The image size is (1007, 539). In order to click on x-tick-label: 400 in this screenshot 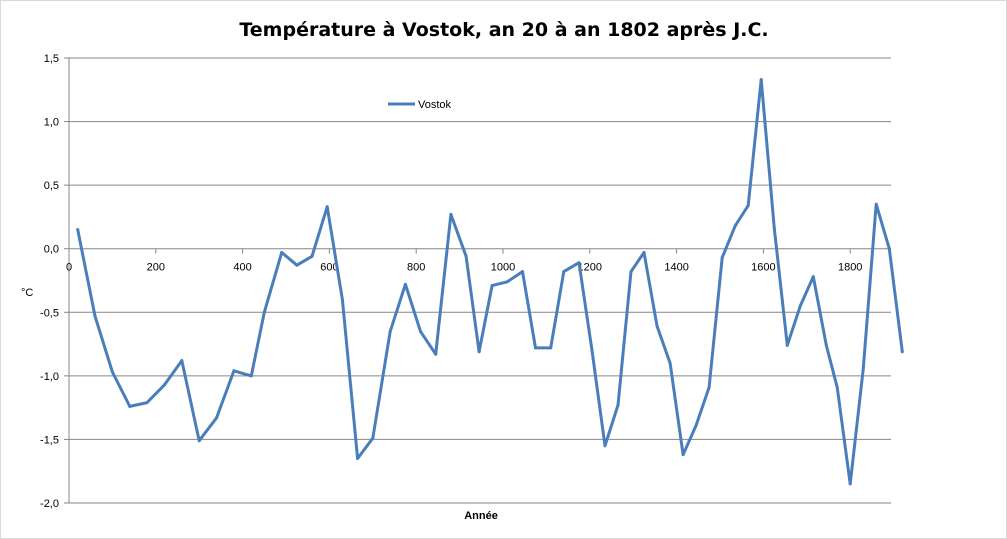, I will do `click(242, 268)`.